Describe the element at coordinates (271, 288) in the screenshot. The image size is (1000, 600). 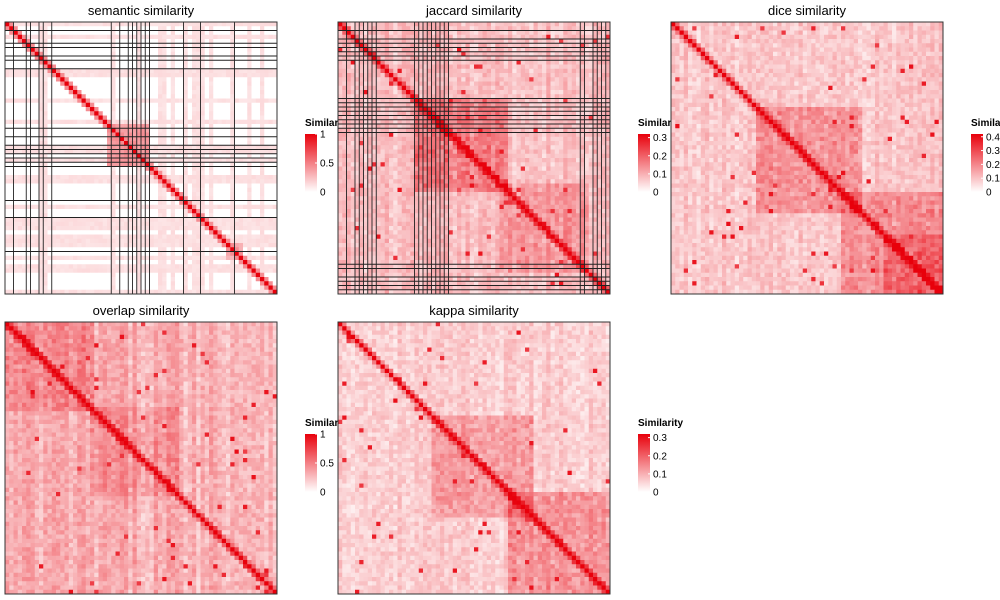
I see `heatmap-diagonal-cell` at that location.